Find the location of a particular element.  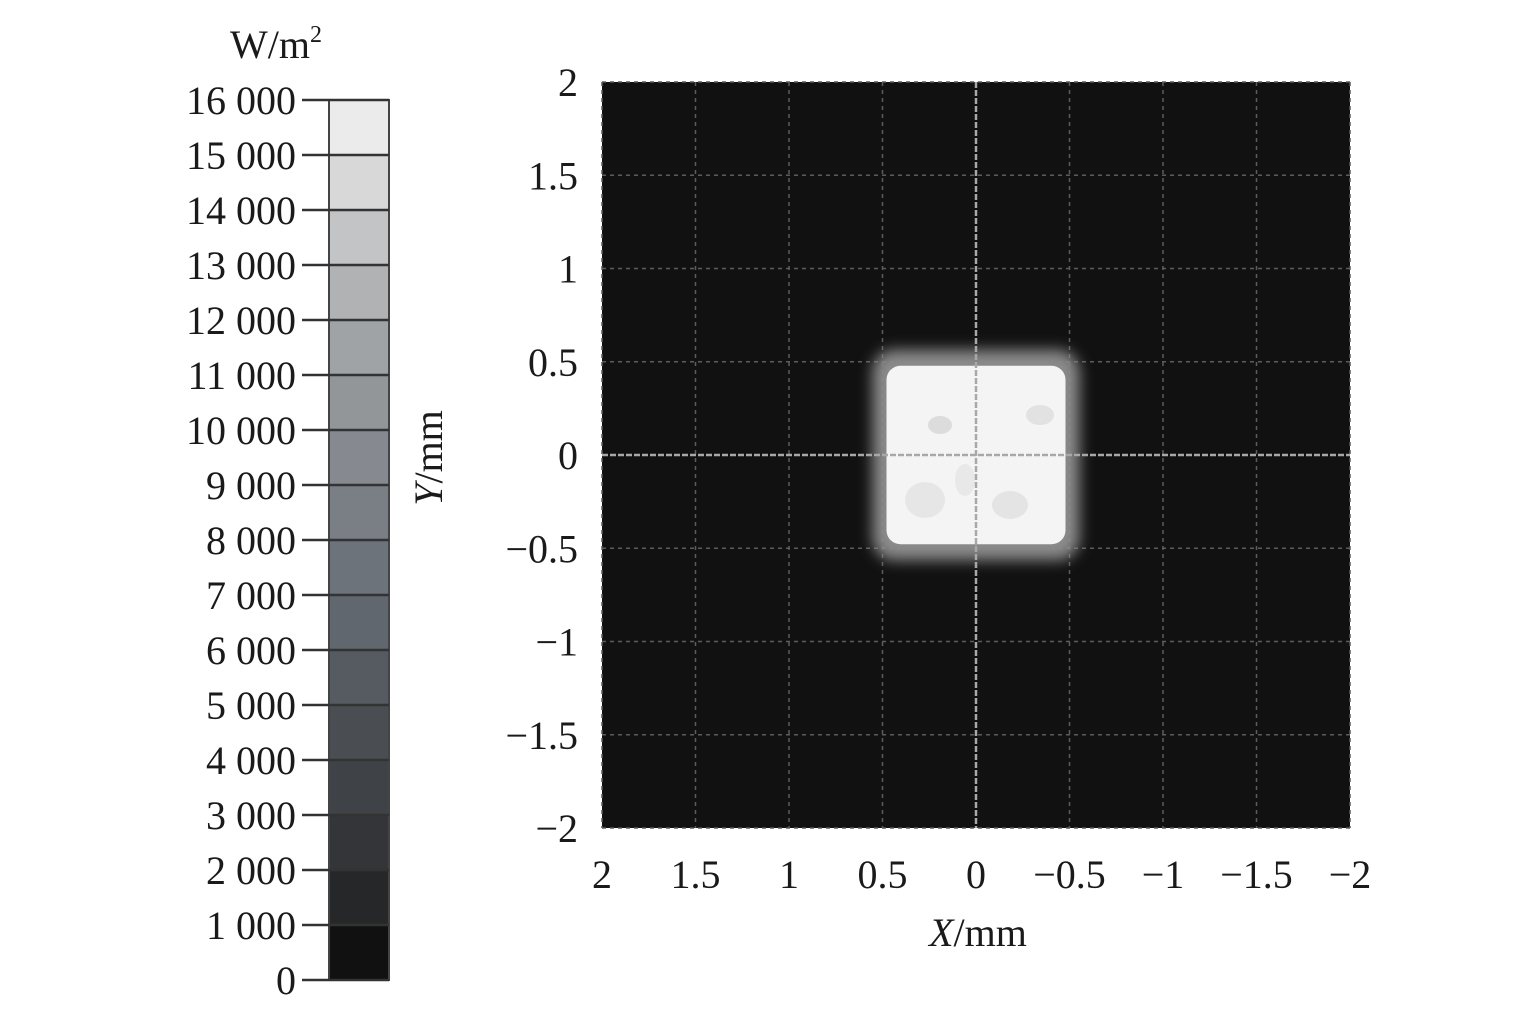

x-tick-label: 2 is located at coordinates (602, 874).